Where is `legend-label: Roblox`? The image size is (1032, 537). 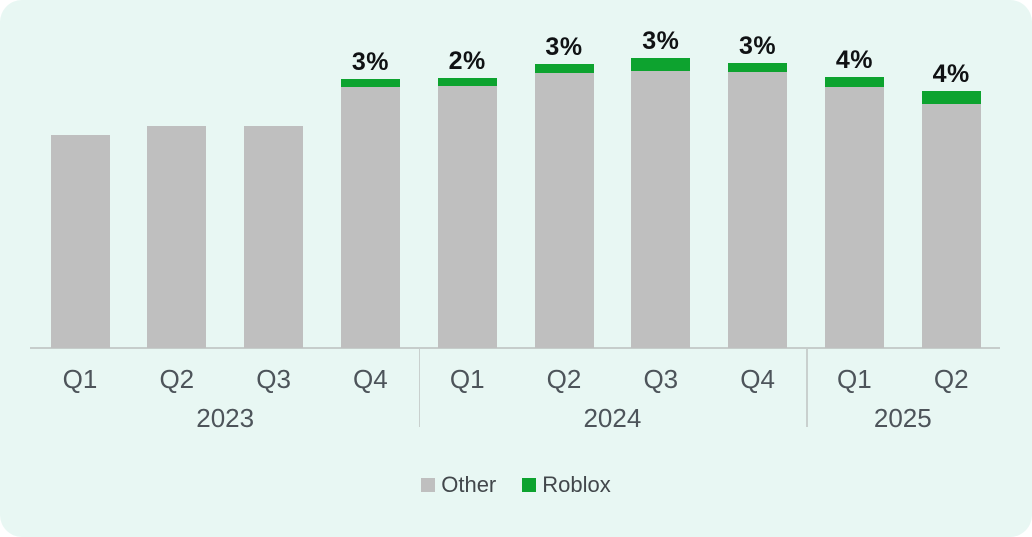
legend-label: Roblox is located at coordinates (576, 484).